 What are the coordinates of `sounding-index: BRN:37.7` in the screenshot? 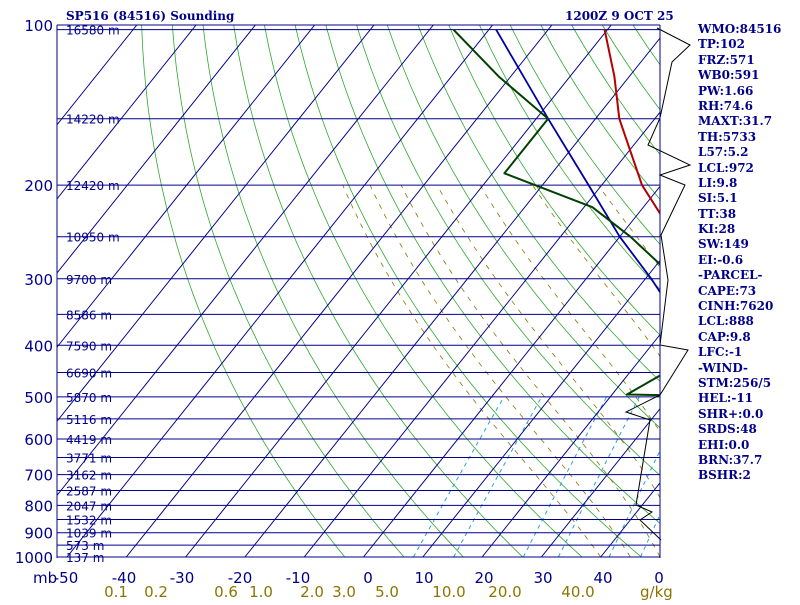 It's located at (748, 460).